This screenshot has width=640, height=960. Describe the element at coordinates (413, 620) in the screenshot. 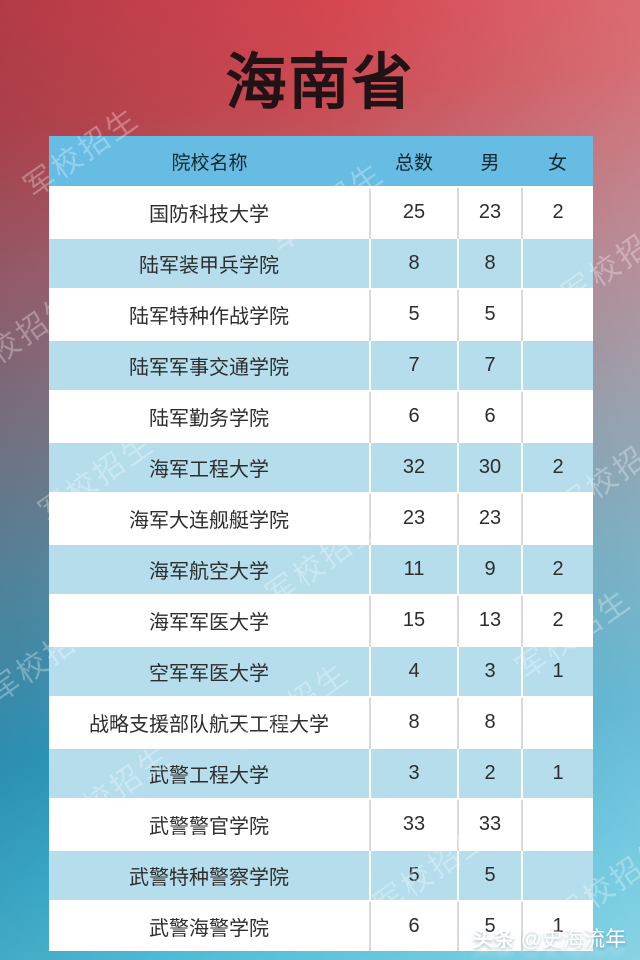

I see `total-cell: 15` at that location.